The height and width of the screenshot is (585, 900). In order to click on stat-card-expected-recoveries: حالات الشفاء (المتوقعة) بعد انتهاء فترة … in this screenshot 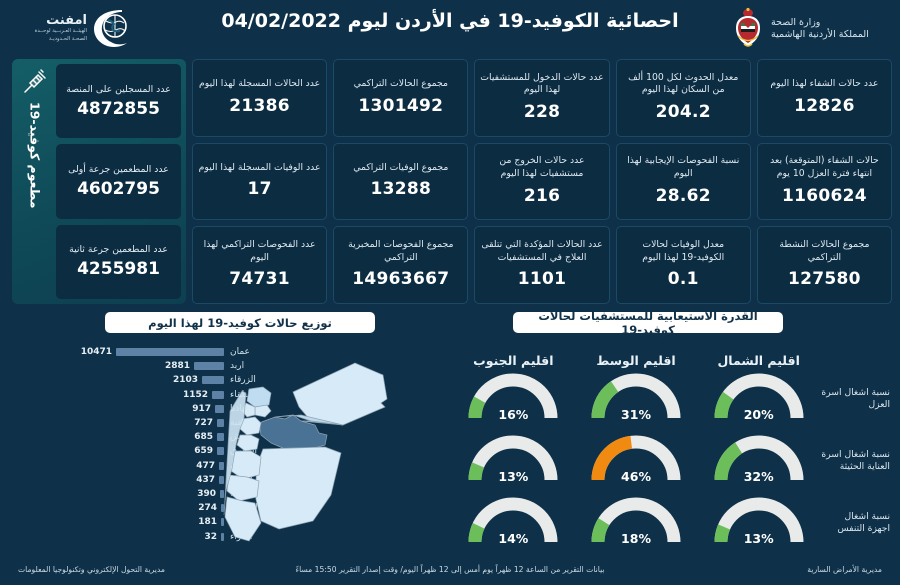, I will do `click(824, 181)`.